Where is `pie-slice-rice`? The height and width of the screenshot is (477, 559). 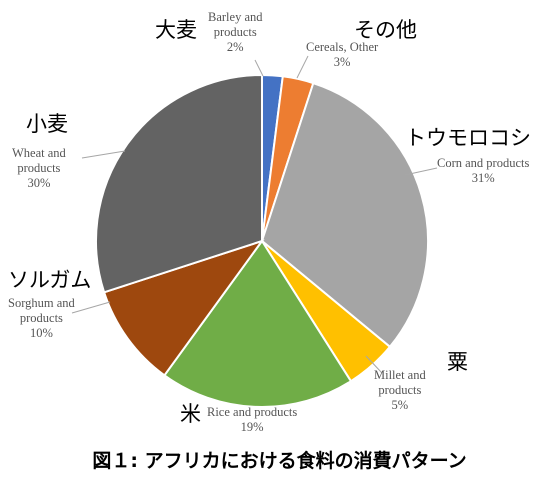
pie-slice-rice is located at coordinates (258, 323).